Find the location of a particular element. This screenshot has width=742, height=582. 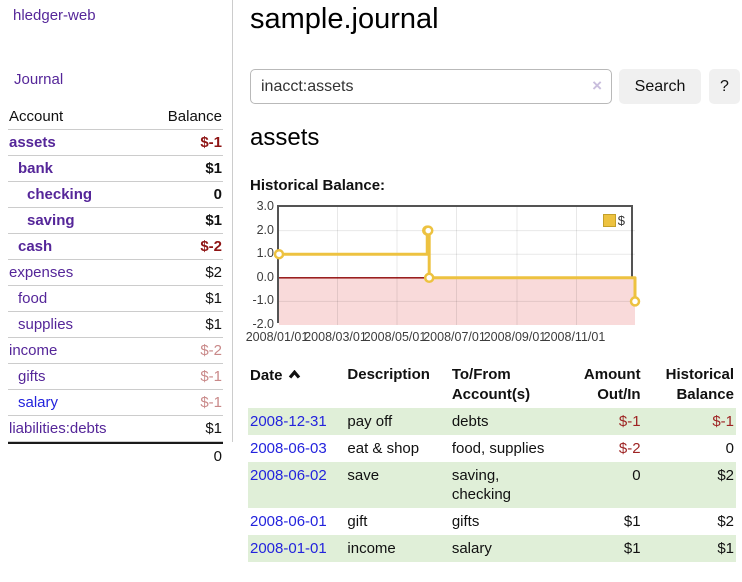

register-row: 2008-12-31 pay off debts $-1 $-1 is located at coordinates (492, 421).